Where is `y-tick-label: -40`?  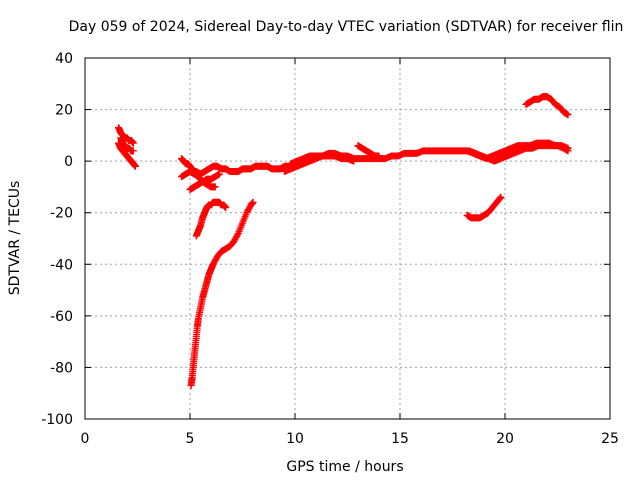
y-tick-label: -40 is located at coordinates (61, 265).